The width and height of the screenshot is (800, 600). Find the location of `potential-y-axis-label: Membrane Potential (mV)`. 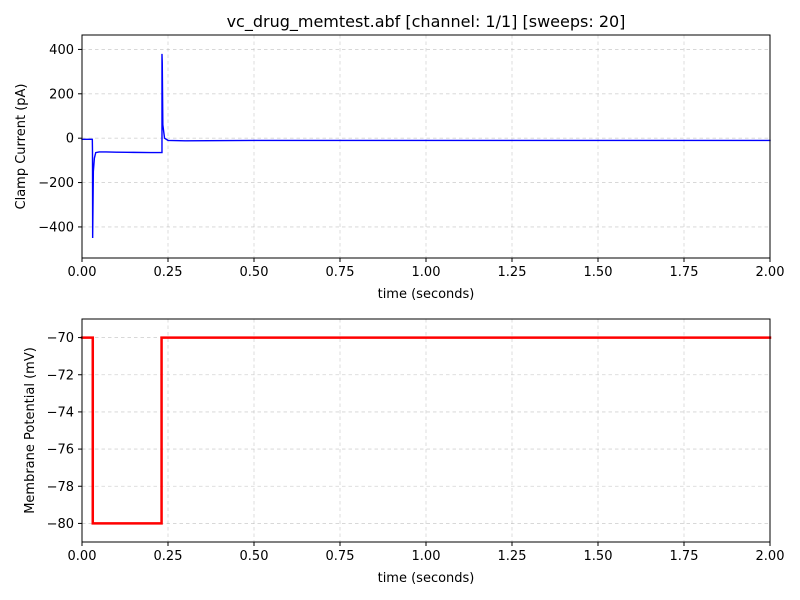

potential-y-axis-label: Membrane Potential (mV) is located at coordinates (30, 430).